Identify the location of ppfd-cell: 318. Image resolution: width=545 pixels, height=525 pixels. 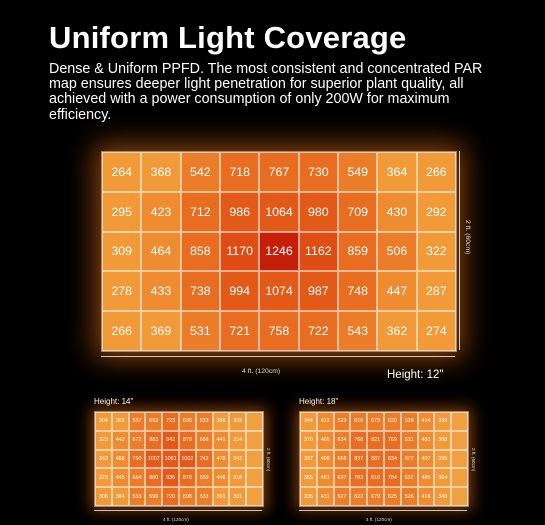
(238, 478).